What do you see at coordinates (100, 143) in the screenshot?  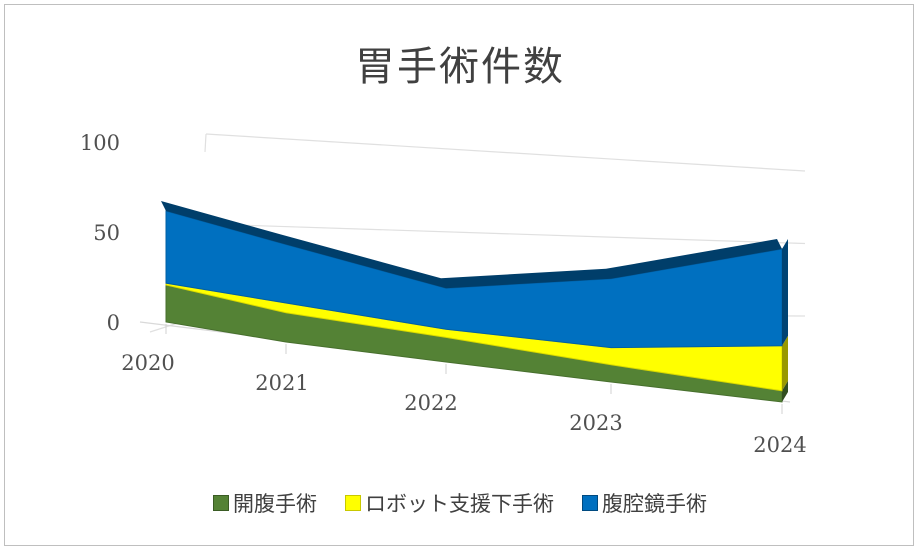 I see `y-tick-label-100: 100` at bounding box center [100, 143].